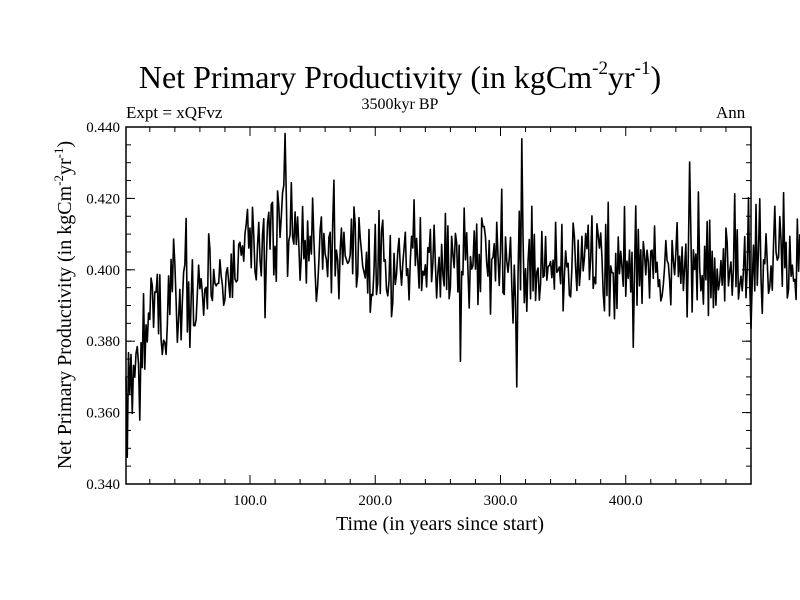 The height and width of the screenshot is (600, 800). What do you see at coordinates (103, 199) in the screenshot?
I see `y-tick-label: 0.420` at bounding box center [103, 199].